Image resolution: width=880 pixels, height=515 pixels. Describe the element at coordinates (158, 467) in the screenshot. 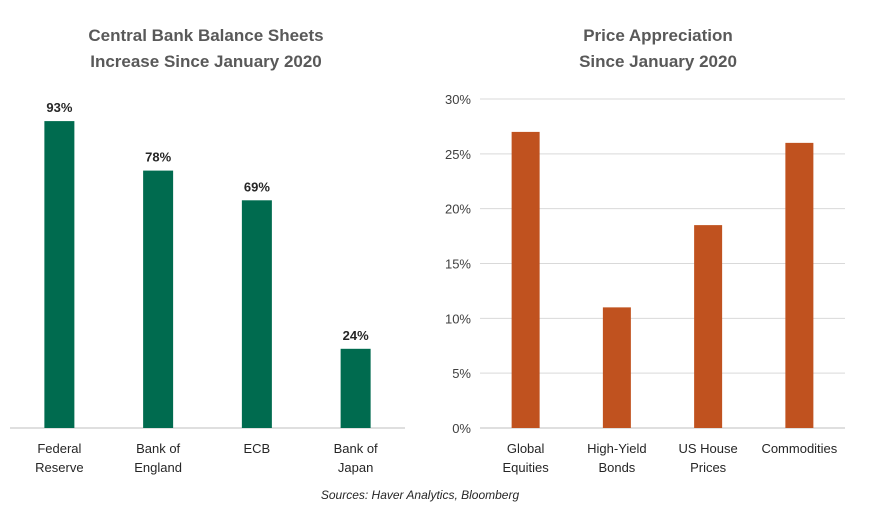

I see `left-category-label: England` at that location.